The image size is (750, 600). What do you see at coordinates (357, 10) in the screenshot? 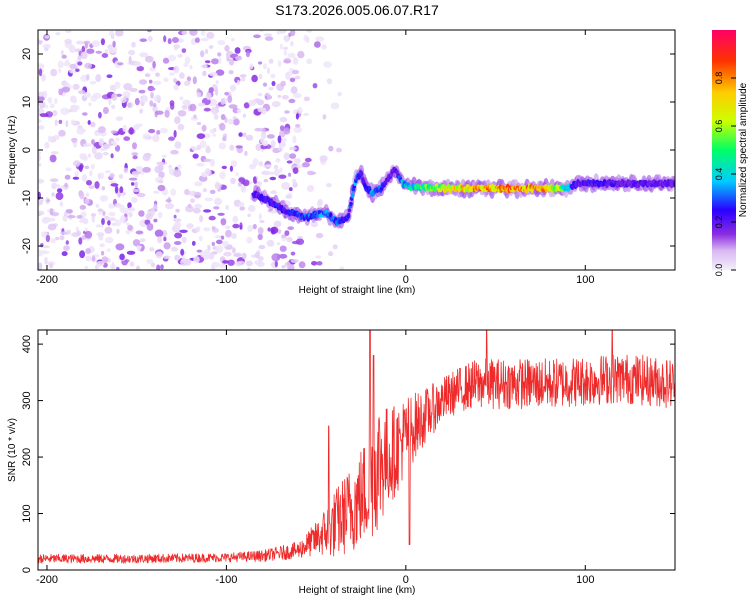
I see `figure-title: S173.2026.005.06.07.R17` at bounding box center [357, 10].